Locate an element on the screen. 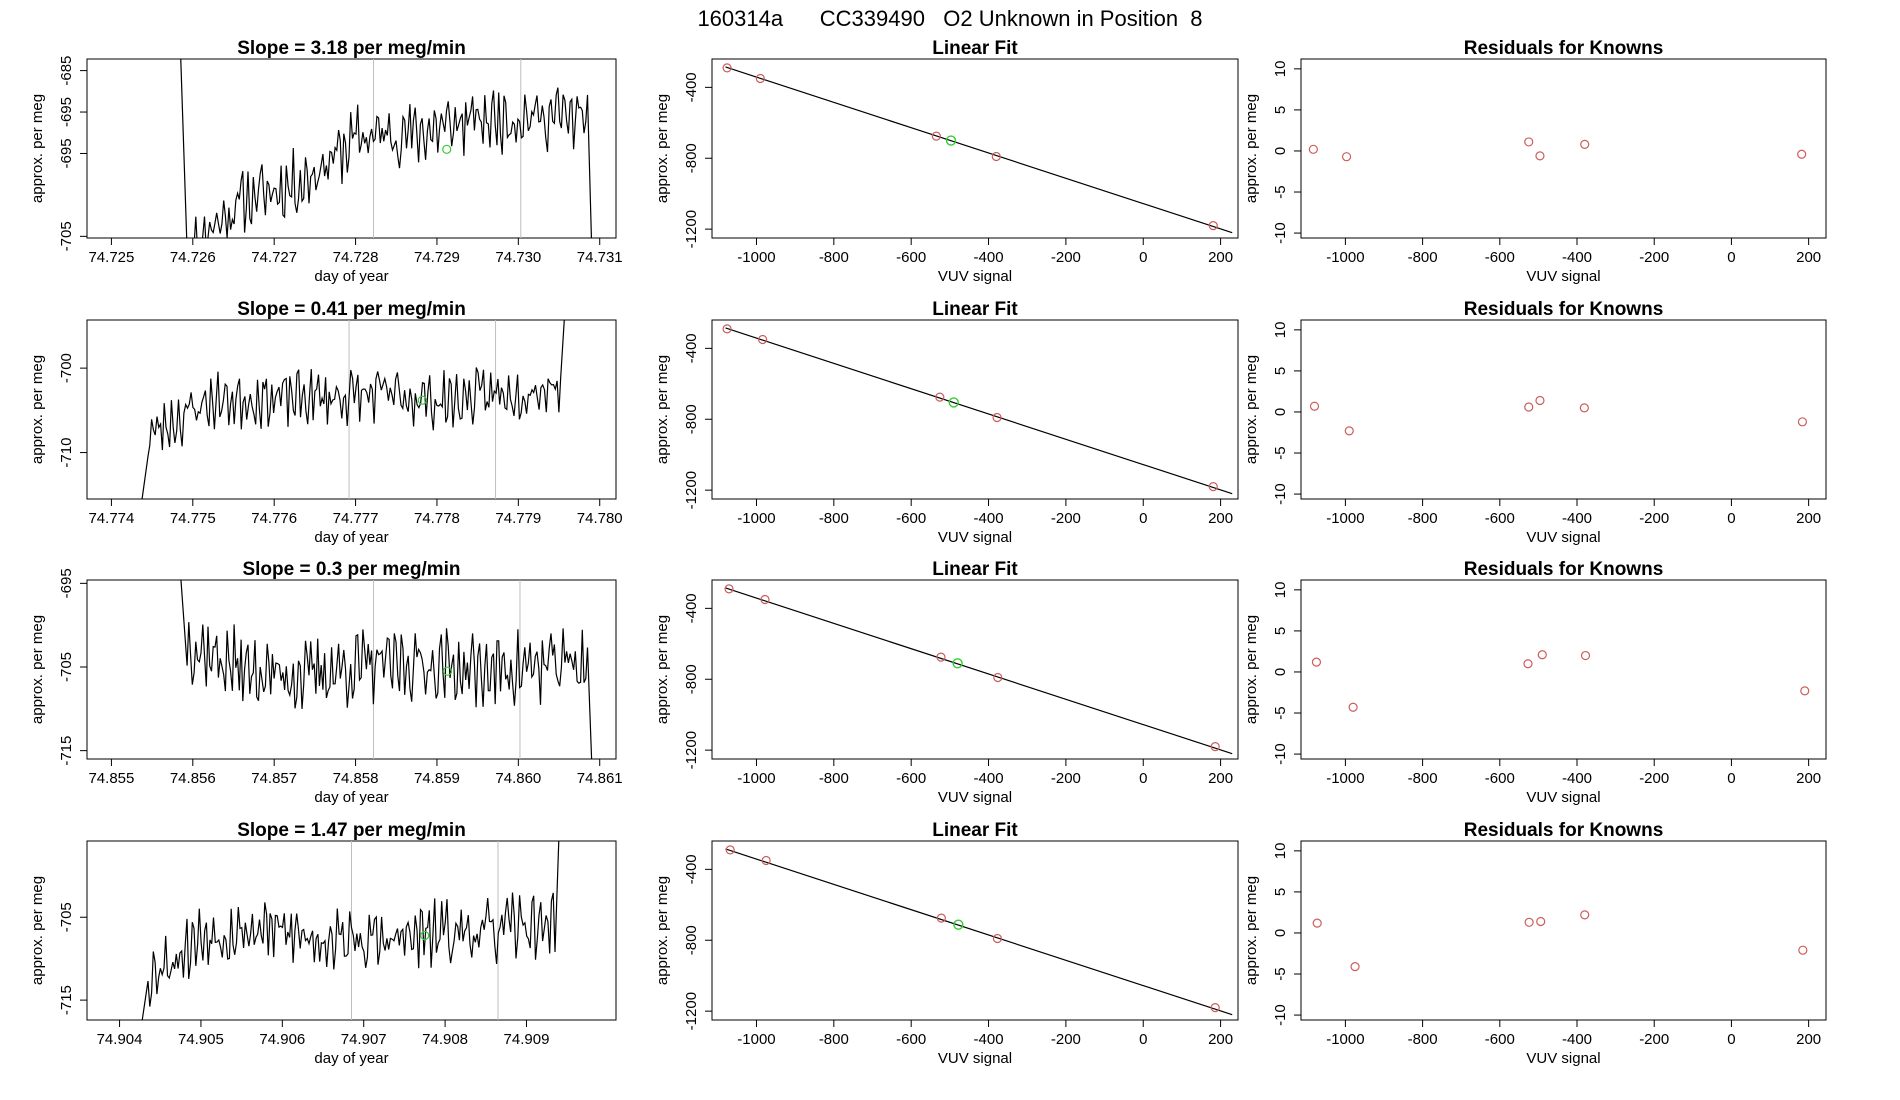 This screenshot has width=1900, height=1100. x-tick-label: 74.904 is located at coordinates (120, 1039).